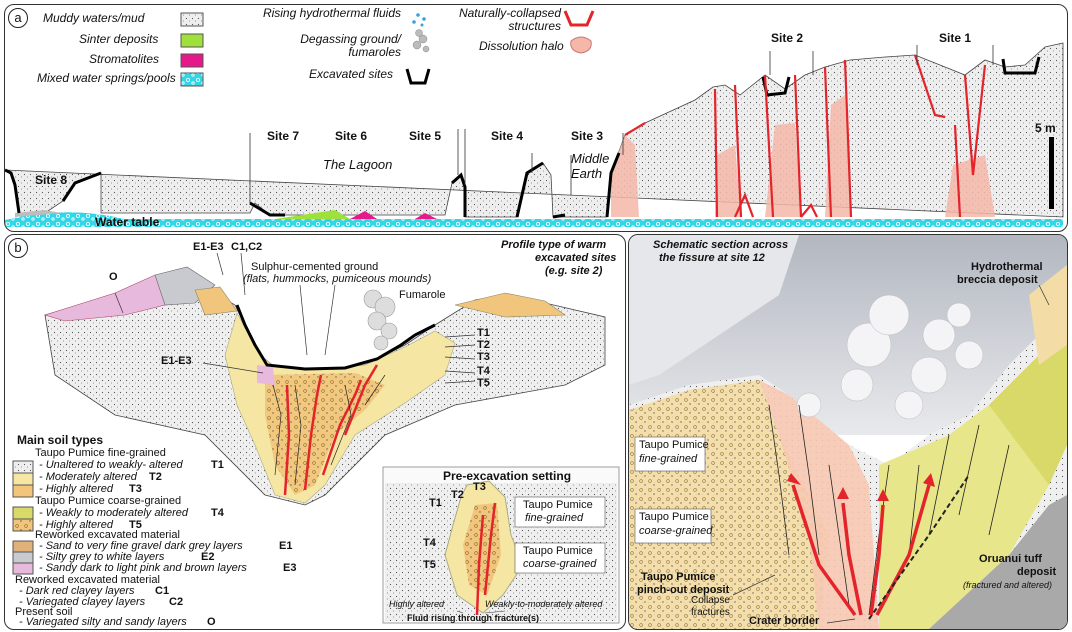 This screenshot has width=1072, height=632. I want to click on label-e1e3-top: E1-E3, so click(208, 247).